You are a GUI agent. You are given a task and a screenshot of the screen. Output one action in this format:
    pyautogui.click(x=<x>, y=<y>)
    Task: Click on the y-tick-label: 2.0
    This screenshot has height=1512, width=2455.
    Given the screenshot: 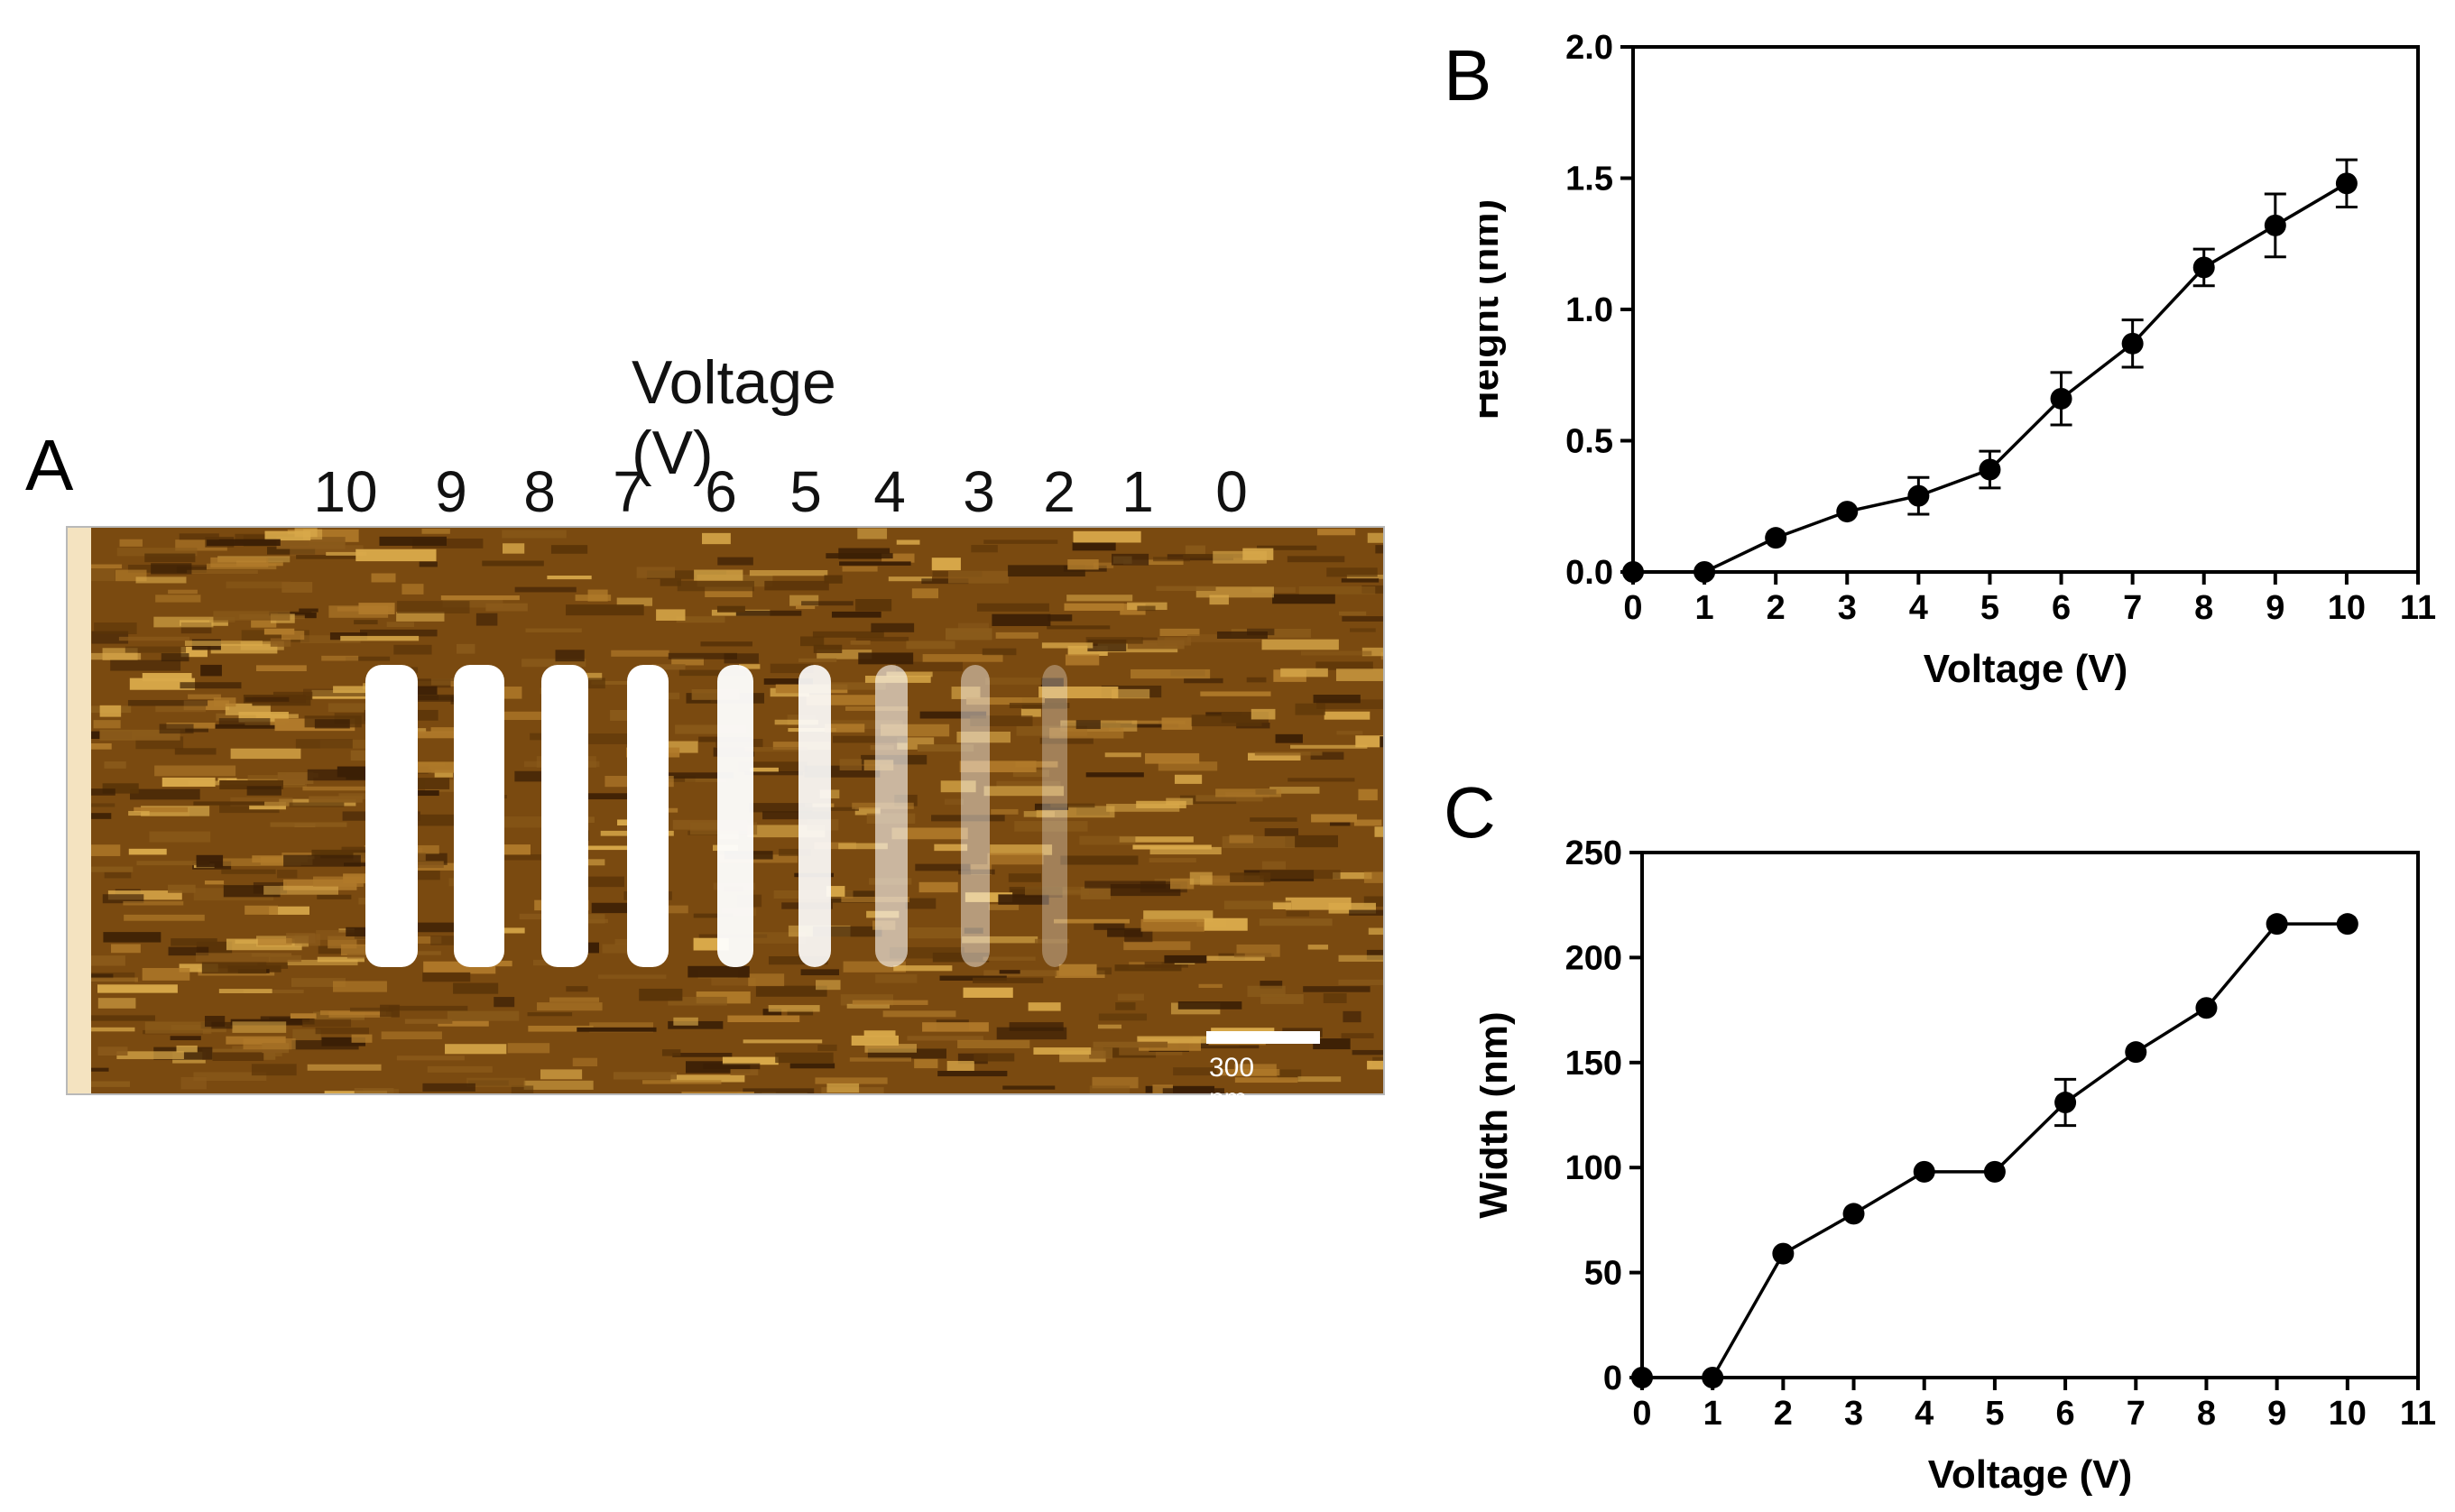 What is the action you would take?
    pyautogui.click(x=1589, y=48)
    